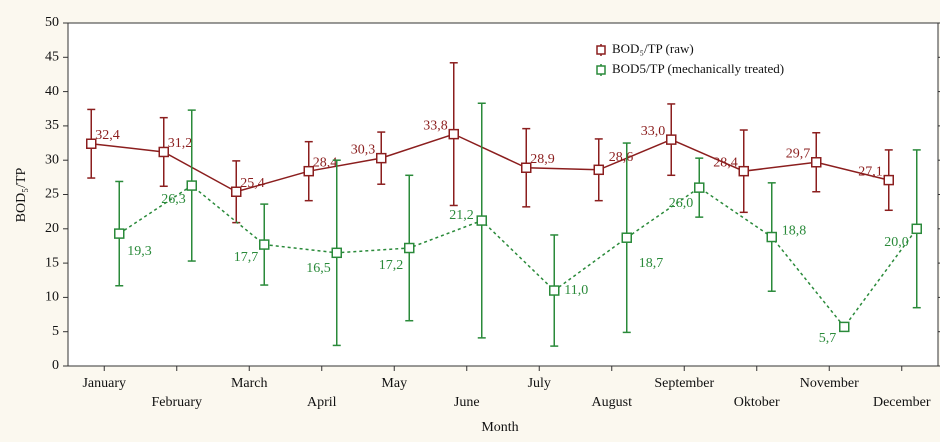 The height and width of the screenshot is (442, 940). What do you see at coordinates (896, 242) in the screenshot?
I see `value-label: 20,0` at bounding box center [896, 242].